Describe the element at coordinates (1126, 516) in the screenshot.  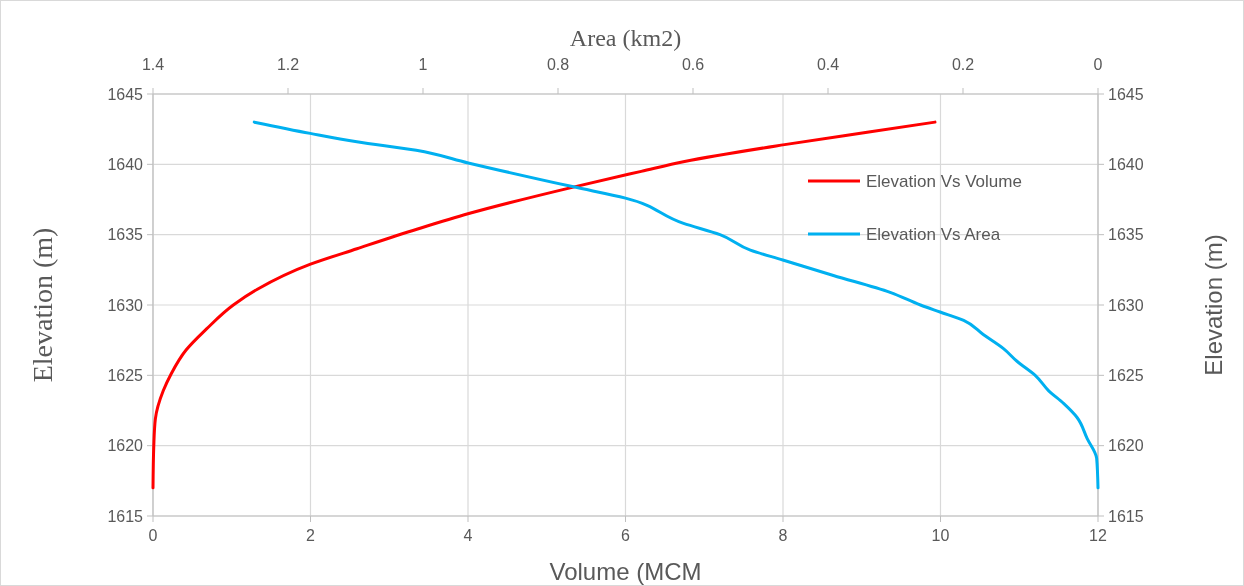
I see `y2-tick-label: 1615` at that location.